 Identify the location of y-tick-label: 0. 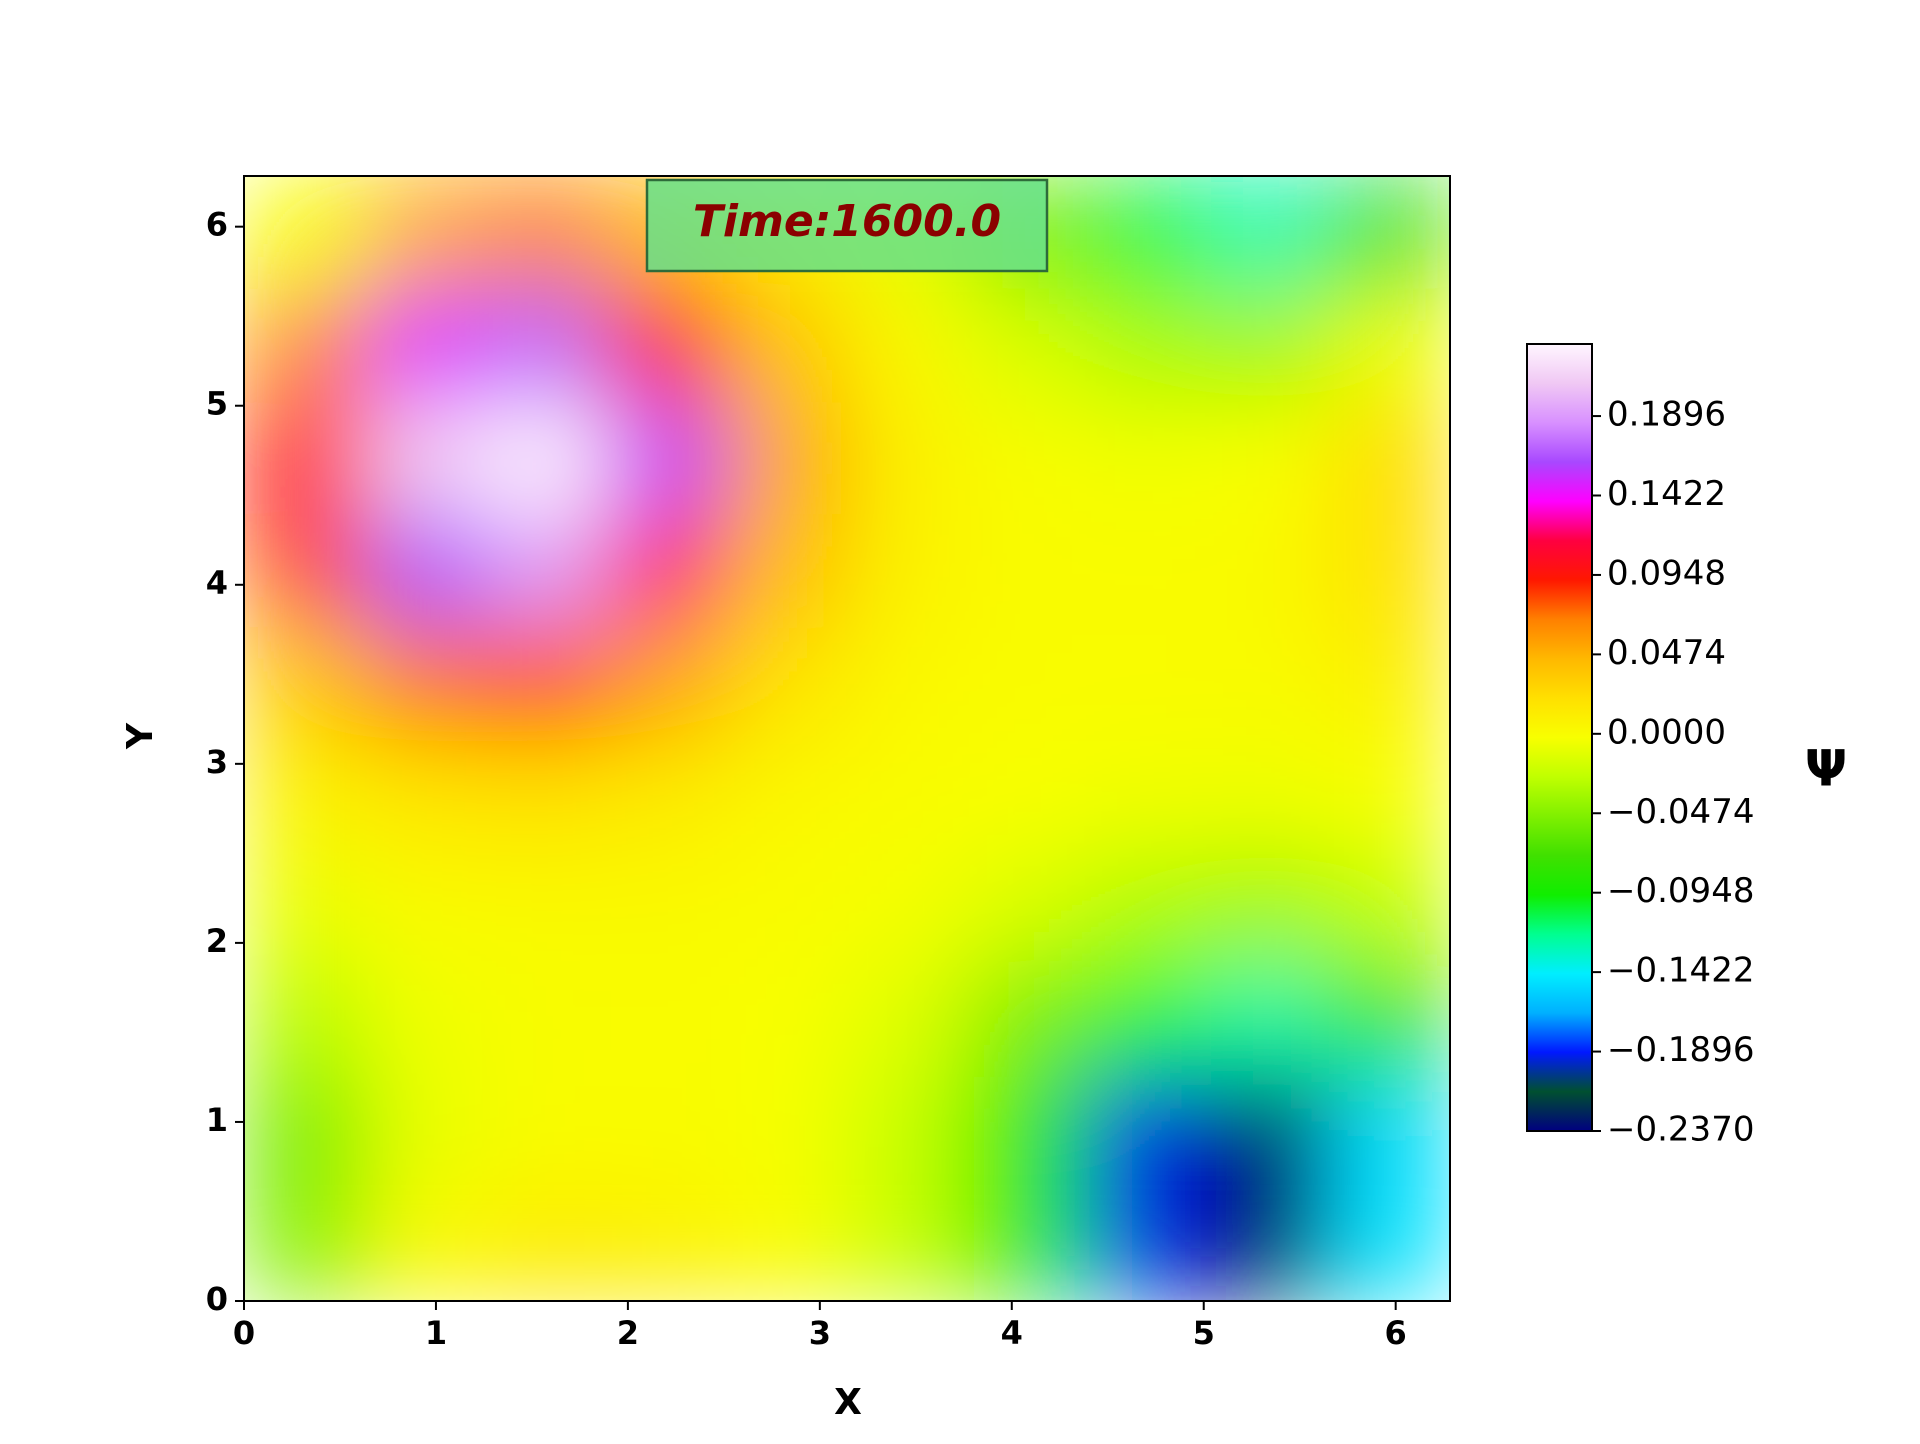
(217, 1299).